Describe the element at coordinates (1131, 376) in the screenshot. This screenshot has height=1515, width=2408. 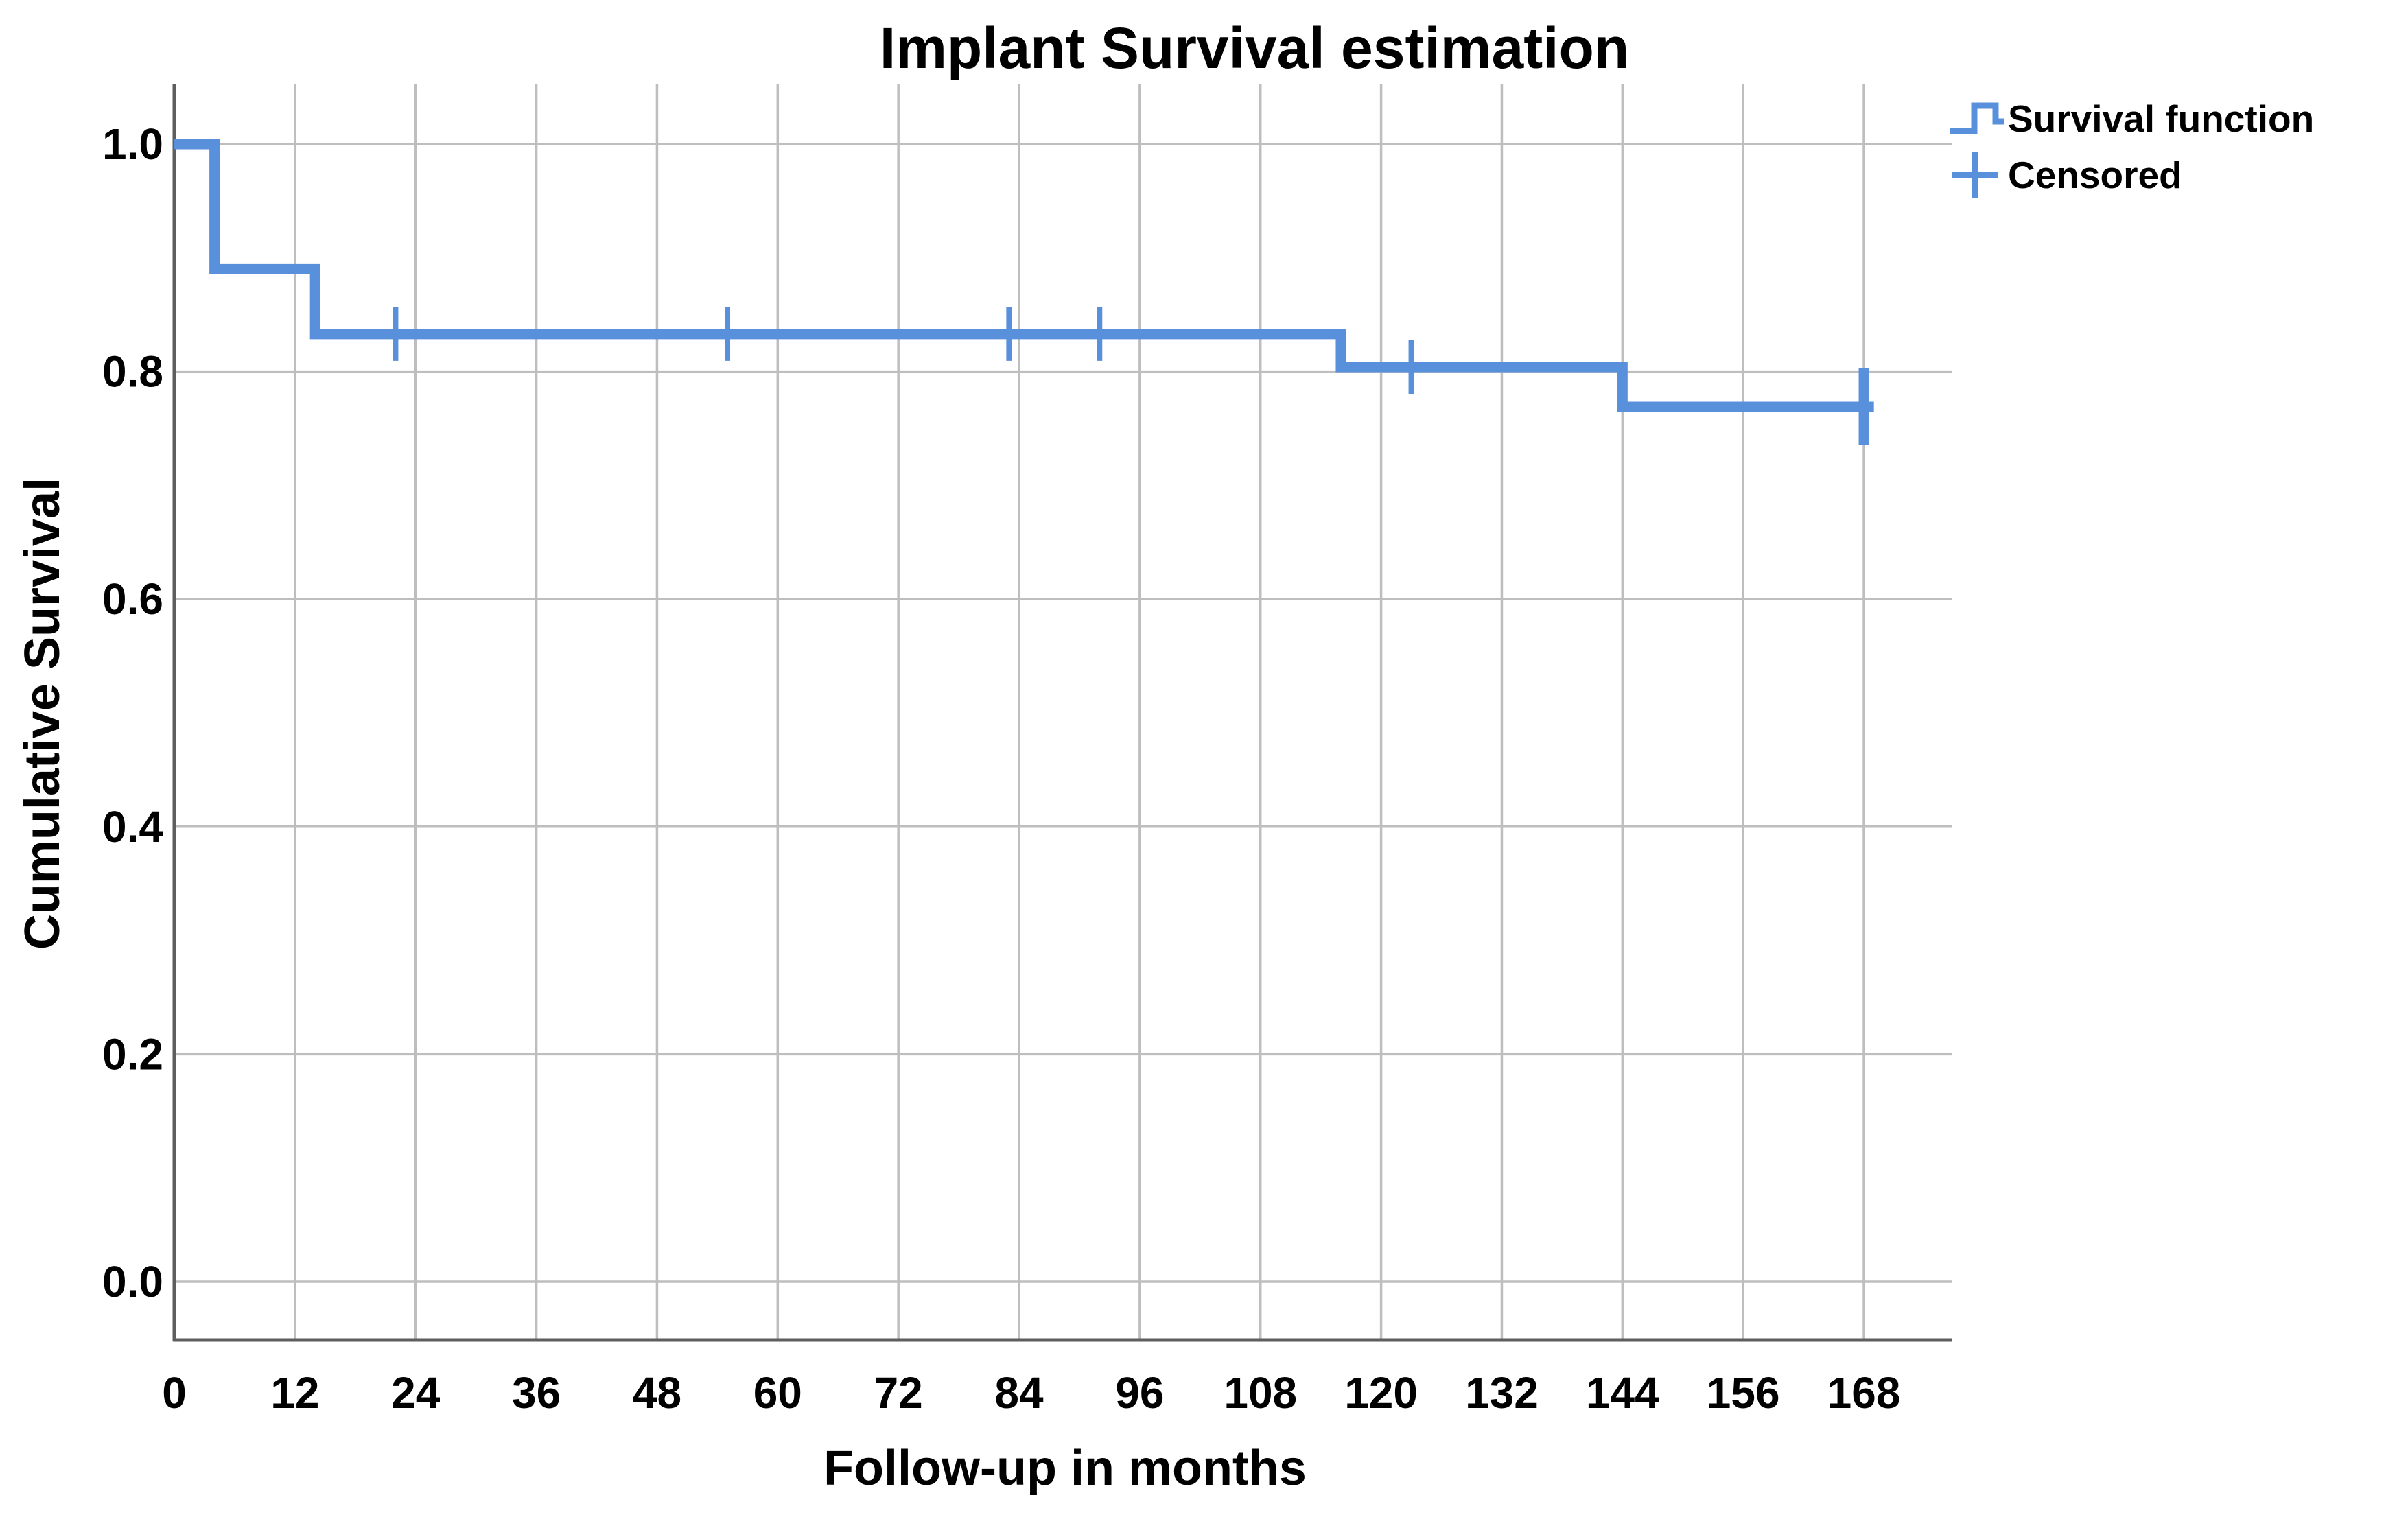
I see `censor-marks` at that location.